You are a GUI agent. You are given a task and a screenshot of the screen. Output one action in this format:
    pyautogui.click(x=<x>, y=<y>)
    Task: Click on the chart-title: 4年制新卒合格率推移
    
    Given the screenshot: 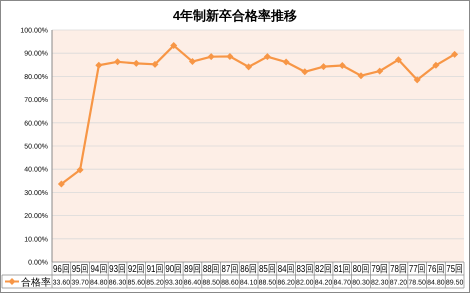 What is the action you would take?
    pyautogui.click(x=235, y=15)
    